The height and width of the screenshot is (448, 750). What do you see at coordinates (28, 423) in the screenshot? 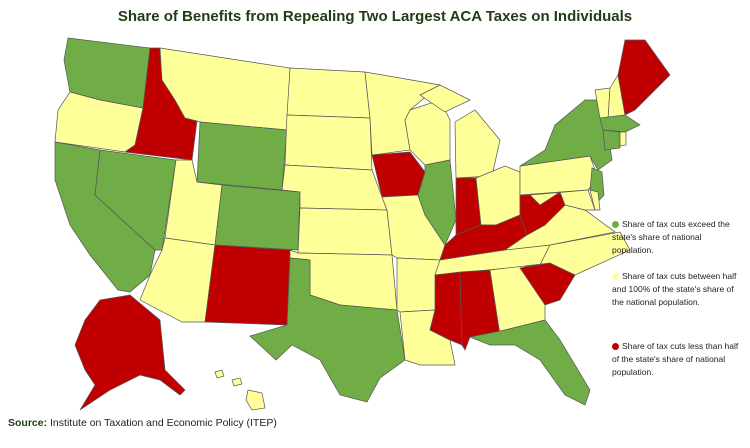
I see `source-label: Source:` at bounding box center [28, 423].